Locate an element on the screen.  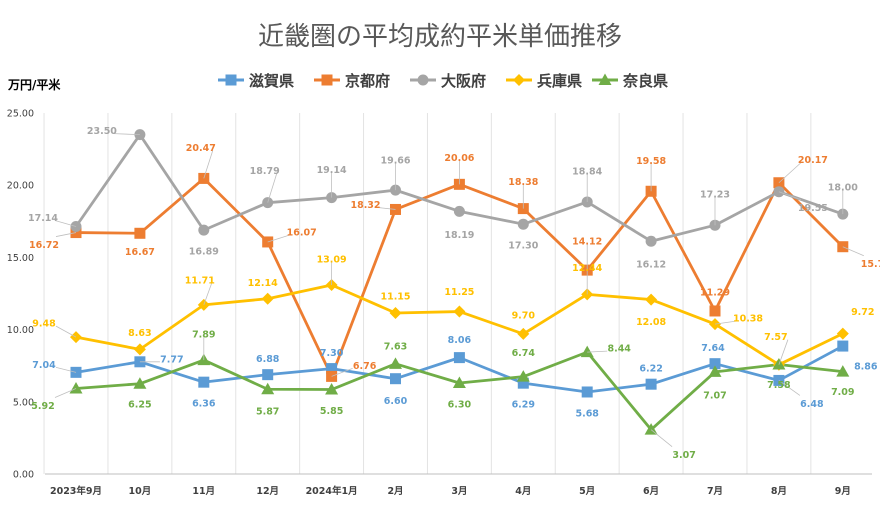
data-label: 16.12 is located at coordinates (651, 265).